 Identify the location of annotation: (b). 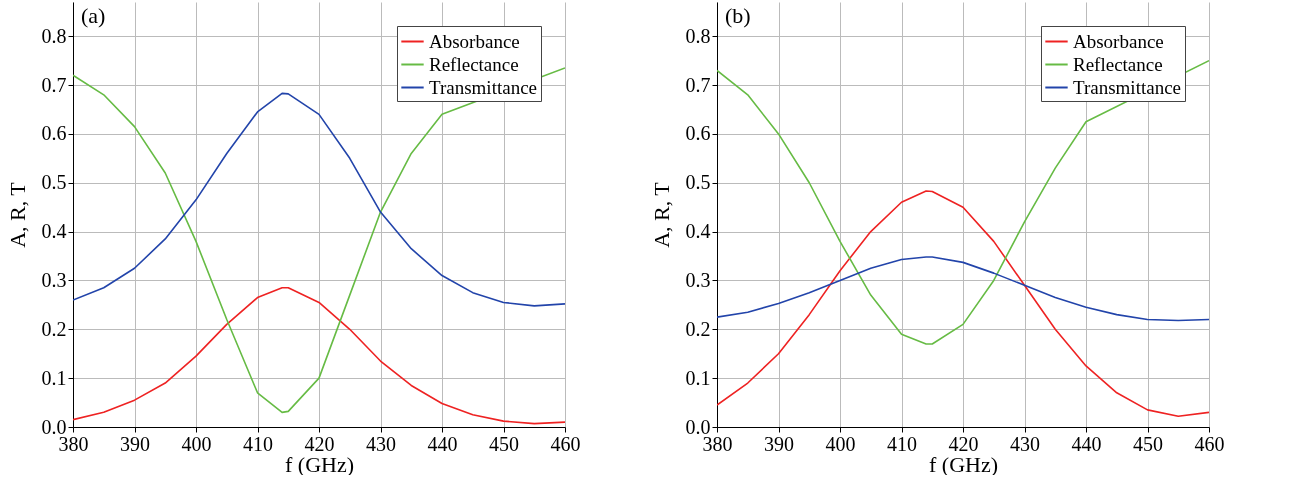
(738, 15).